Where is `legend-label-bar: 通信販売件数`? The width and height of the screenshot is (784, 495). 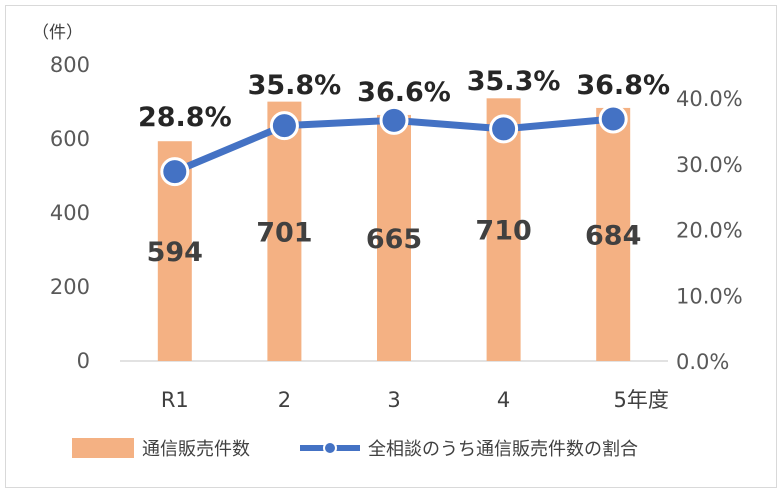
legend-label-bar: 通信販売件数 is located at coordinates (196, 449).